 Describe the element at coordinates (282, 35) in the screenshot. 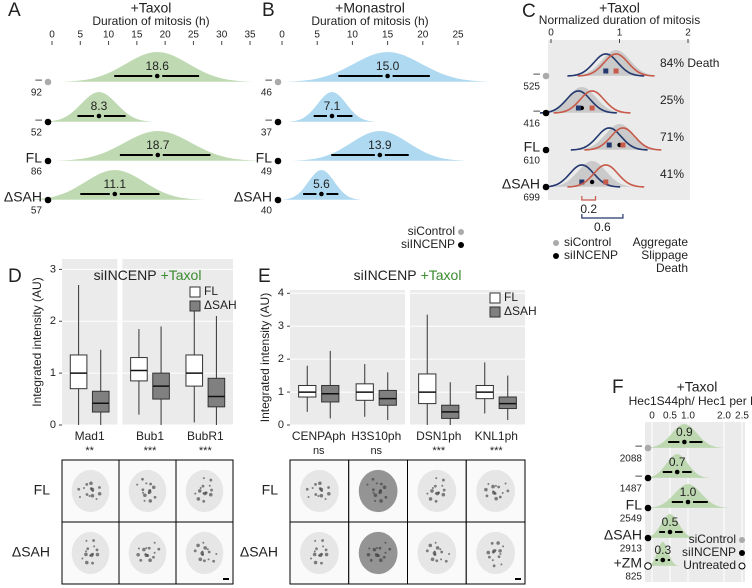

I see `x-tick-label: 0` at that location.